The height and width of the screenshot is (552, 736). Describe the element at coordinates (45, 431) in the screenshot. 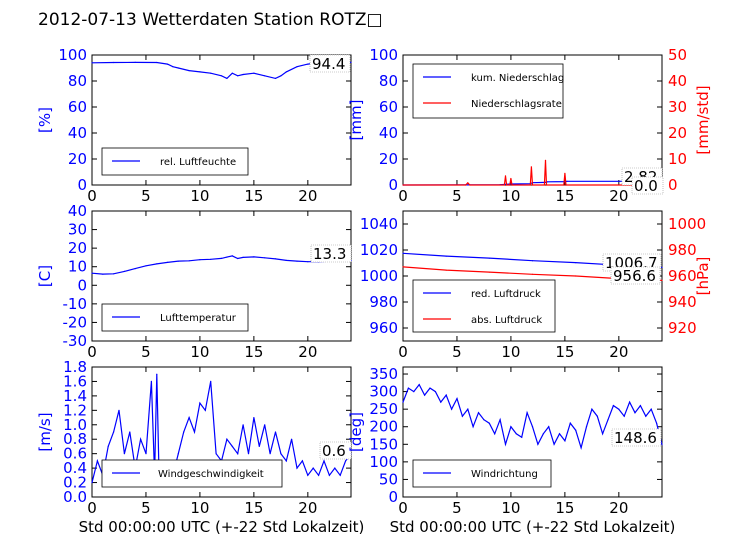

I see `wind-speed-ylabel: [m/s]` at that location.